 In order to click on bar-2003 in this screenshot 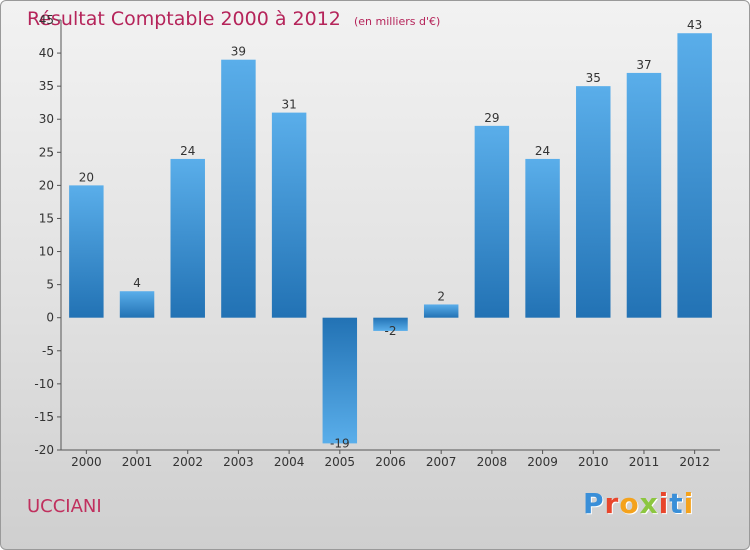, I will do `click(238, 188)`.